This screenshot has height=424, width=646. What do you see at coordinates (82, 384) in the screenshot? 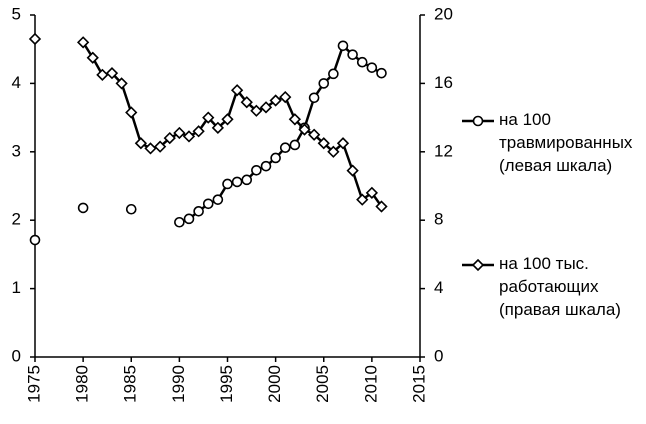
I see `x-tick-label: 1980` at bounding box center [82, 384].